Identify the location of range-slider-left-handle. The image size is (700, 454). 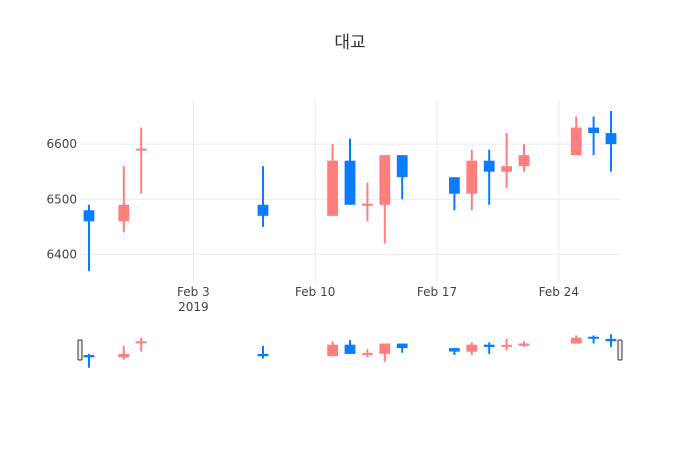
(80, 350).